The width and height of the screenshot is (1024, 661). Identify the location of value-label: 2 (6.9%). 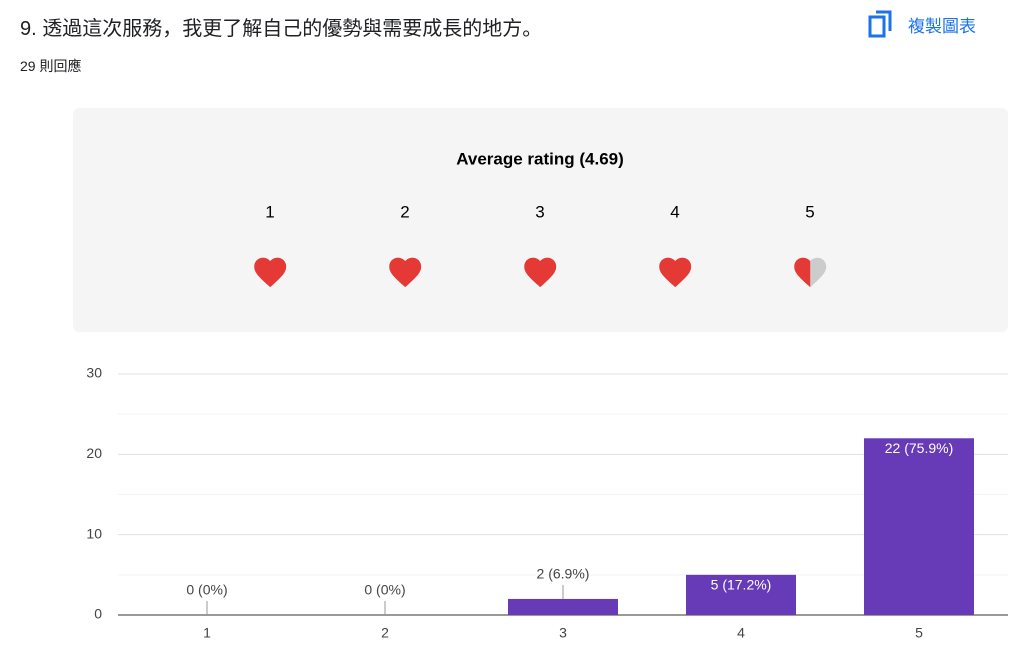
(563, 574).